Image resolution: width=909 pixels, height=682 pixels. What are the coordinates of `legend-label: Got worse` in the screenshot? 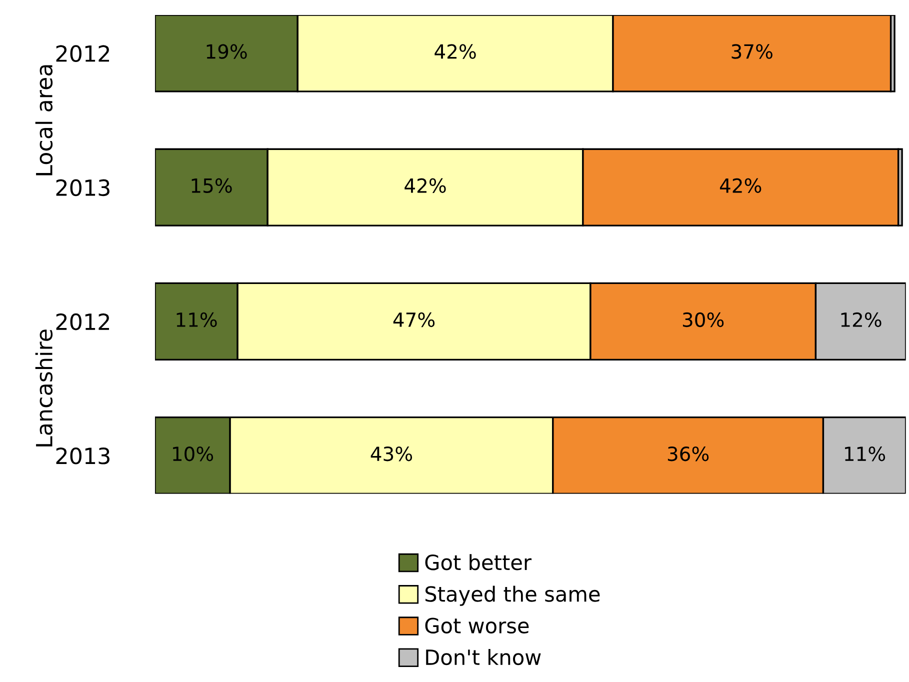 It's located at (477, 626).